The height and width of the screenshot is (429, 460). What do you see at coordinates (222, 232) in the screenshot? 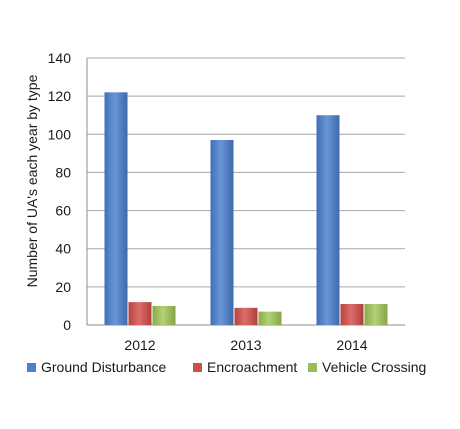
I see `bar-ground-disturbance-2013` at bounding box center [222, 232].